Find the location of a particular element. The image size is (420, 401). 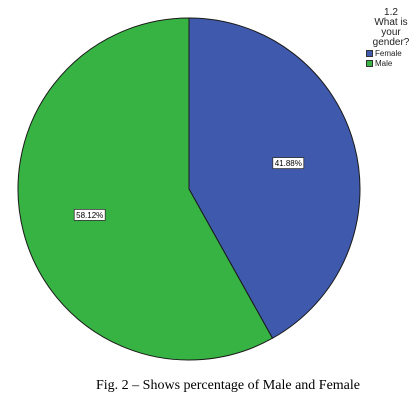

legend-title-line: your is located at coordinates (391, 32).